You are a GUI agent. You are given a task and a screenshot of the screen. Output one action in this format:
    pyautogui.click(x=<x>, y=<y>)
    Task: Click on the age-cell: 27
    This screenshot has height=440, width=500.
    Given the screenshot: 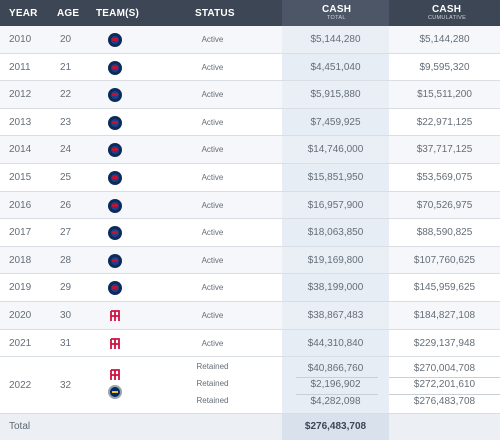 What is the action you would take?
    pyautogui.click(x=66, y=233)
    